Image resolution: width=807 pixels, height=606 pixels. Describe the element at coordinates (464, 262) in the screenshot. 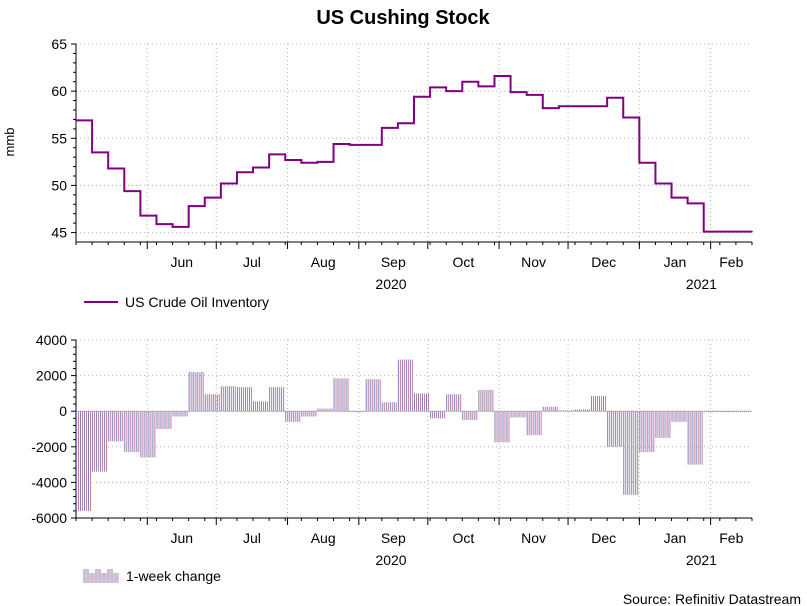

I see `top-month-label: Oct` at that location.